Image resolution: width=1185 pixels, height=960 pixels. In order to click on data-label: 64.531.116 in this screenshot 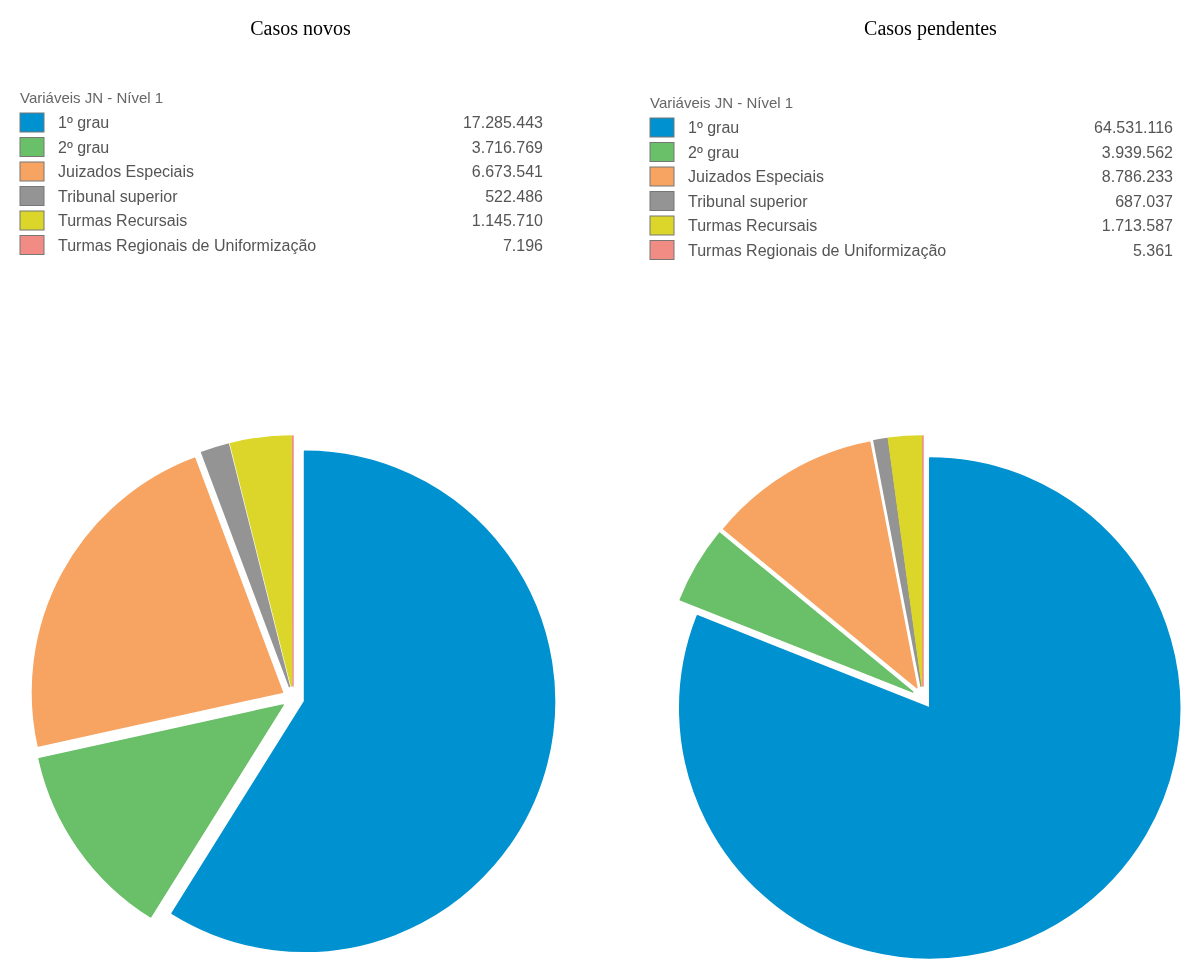, I will do `click(1134, 127)`.